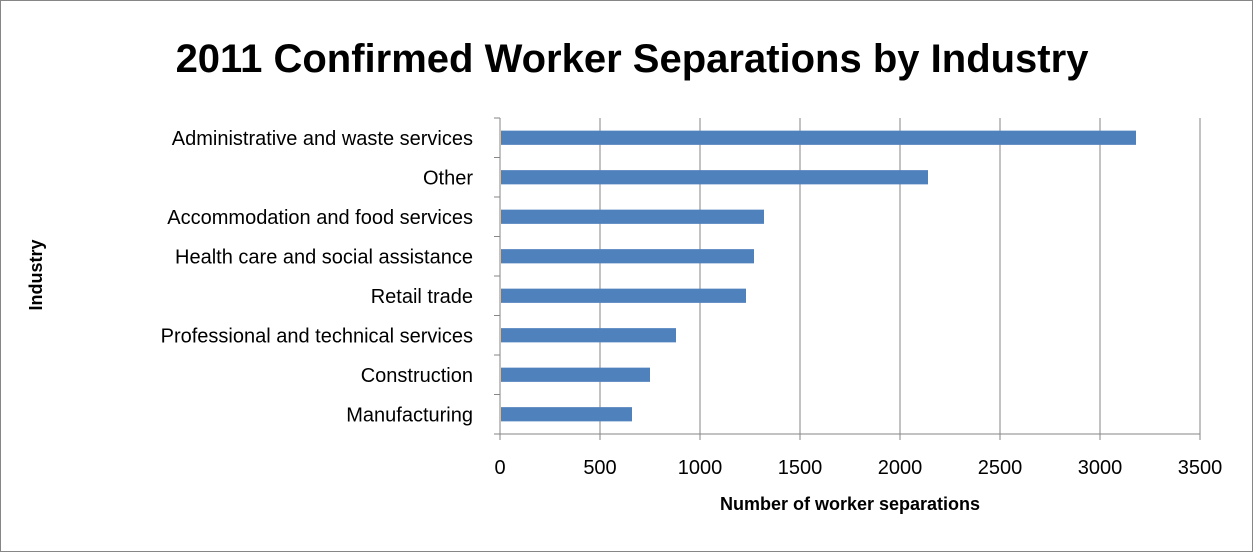 The height and width of the screenshot is (552, 1253). What do you see at coordinates (422, 297) in the screenshot?
I see `category-label: Retail trade` at bounding box center [422, 297].